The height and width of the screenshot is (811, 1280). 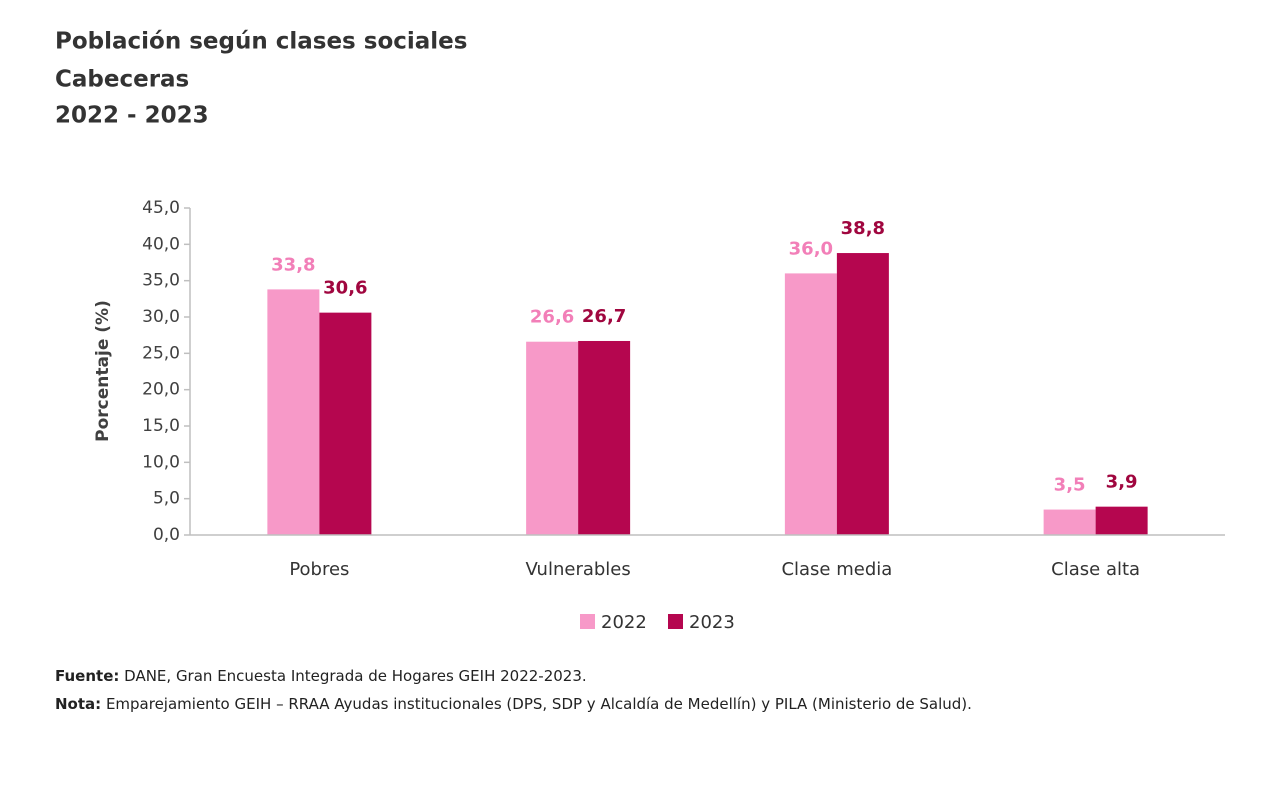 What do you see at coordinates (624, 622) in the screenshot?
I see `legend-label: 2022` at bounding box center [624, 622].